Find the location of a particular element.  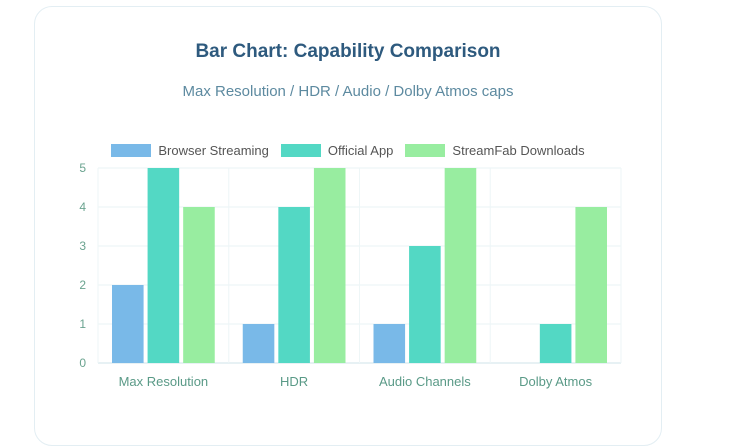

y-tick-label: 2 is located at coordinates (82, 285).